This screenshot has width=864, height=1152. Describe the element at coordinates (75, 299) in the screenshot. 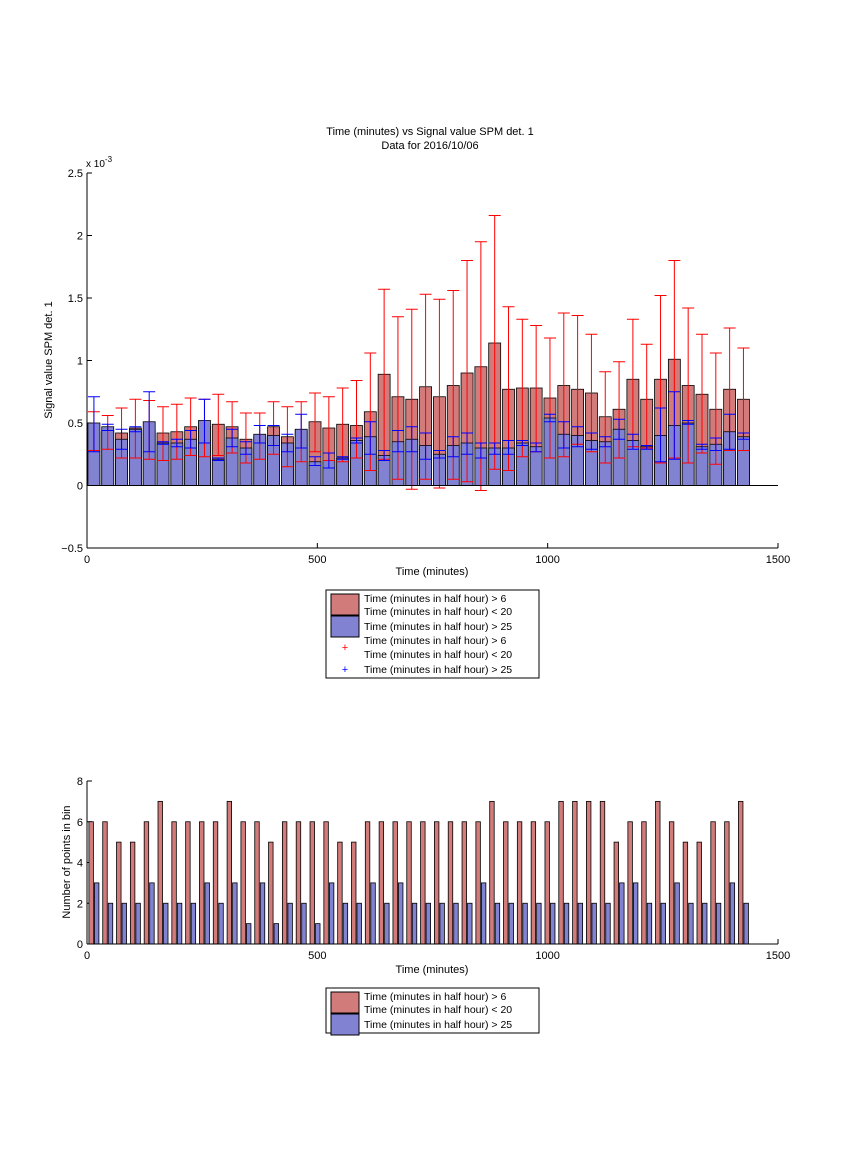

I see `y-tick-label: 1.5` at that location.